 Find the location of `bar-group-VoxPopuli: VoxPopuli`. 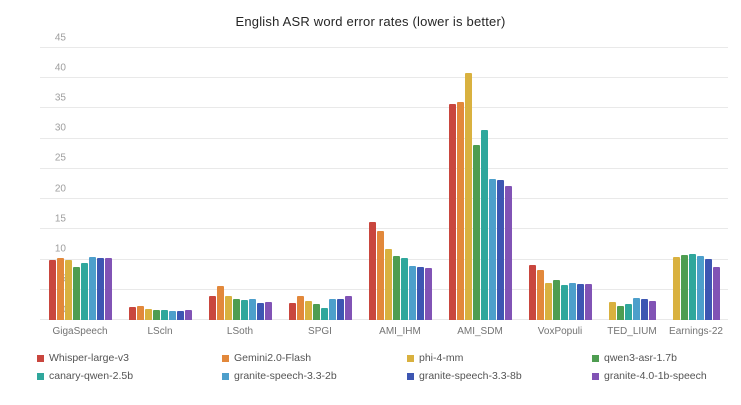

bar-group-VoxPopuli: VoxPopuli is located at coordinates (560, 192).